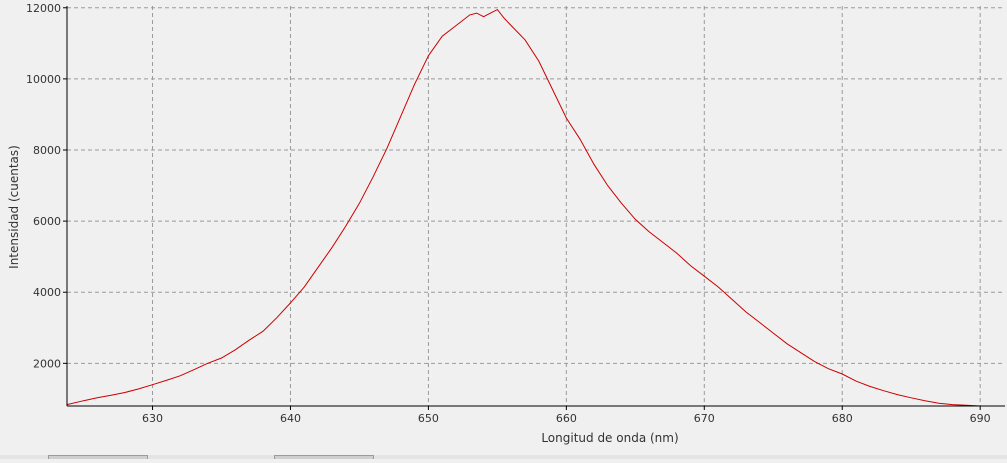 The height and width of the screenshot is (463, 1007). I want to click on y-tick-label: 4000, so click(47, 292).